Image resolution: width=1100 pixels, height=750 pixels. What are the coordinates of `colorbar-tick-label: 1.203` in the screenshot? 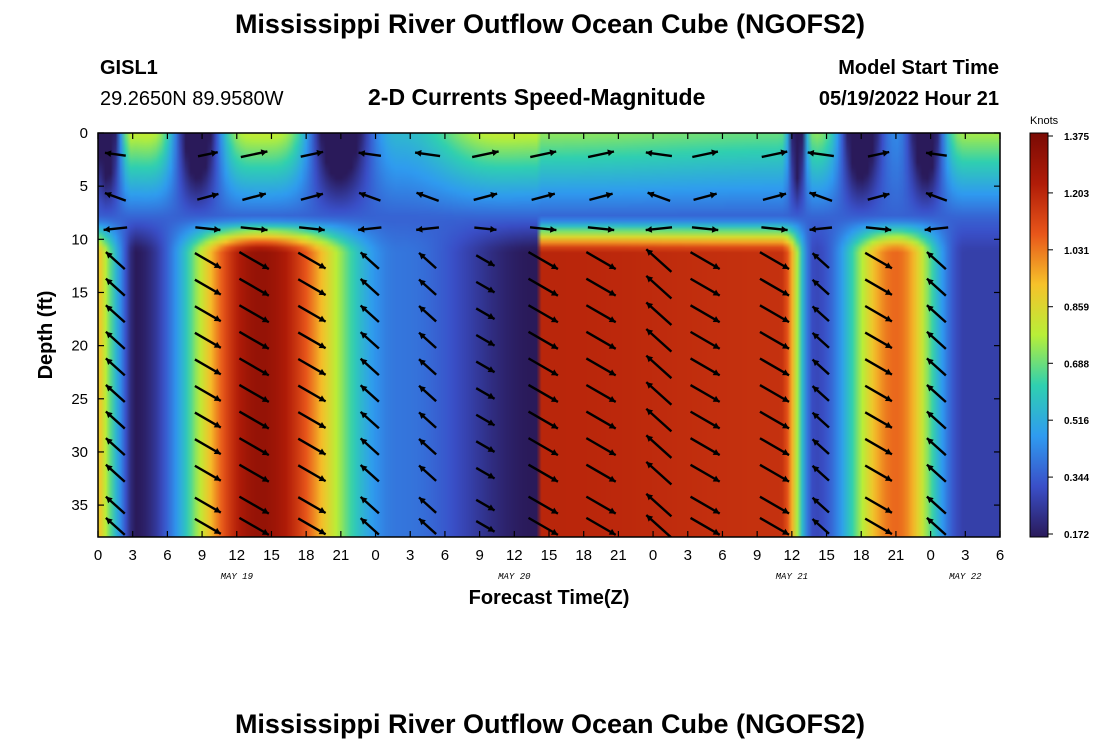 It's located at (1076, 194).